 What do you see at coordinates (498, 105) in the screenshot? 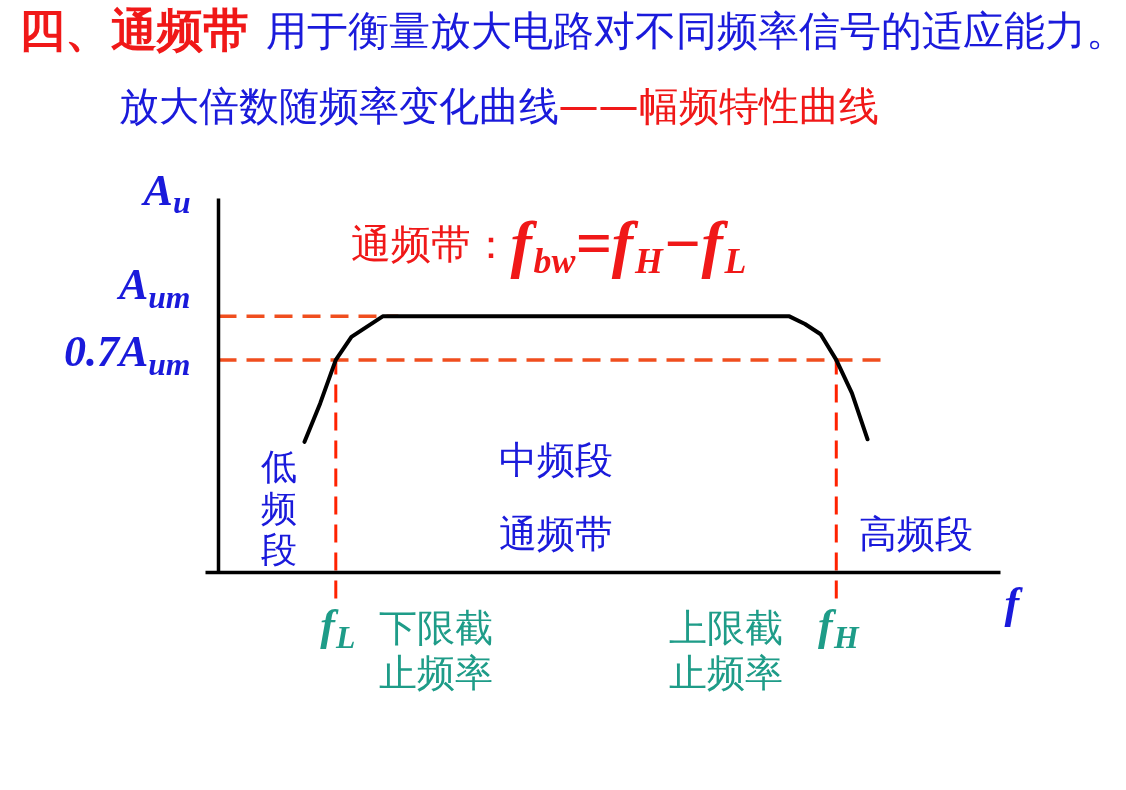
I see `chart-subtitle: 放大倍数随频率变化曲线——幅频特性曲线` at bounding box center [498, 105].